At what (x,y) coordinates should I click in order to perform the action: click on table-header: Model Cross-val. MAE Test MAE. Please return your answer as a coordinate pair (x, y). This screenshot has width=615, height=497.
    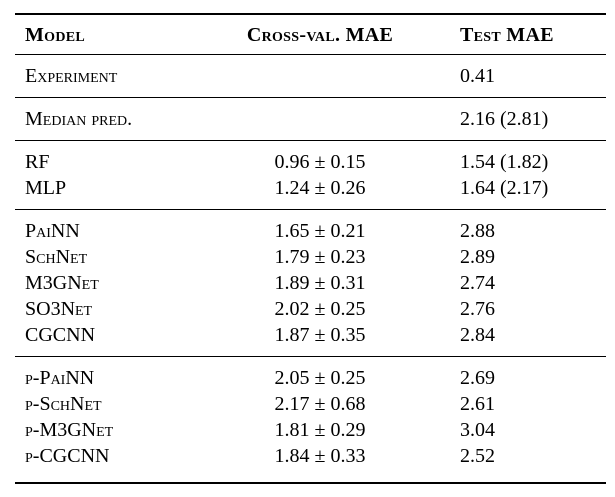
    Looking at the image, I should click on (310, 34).